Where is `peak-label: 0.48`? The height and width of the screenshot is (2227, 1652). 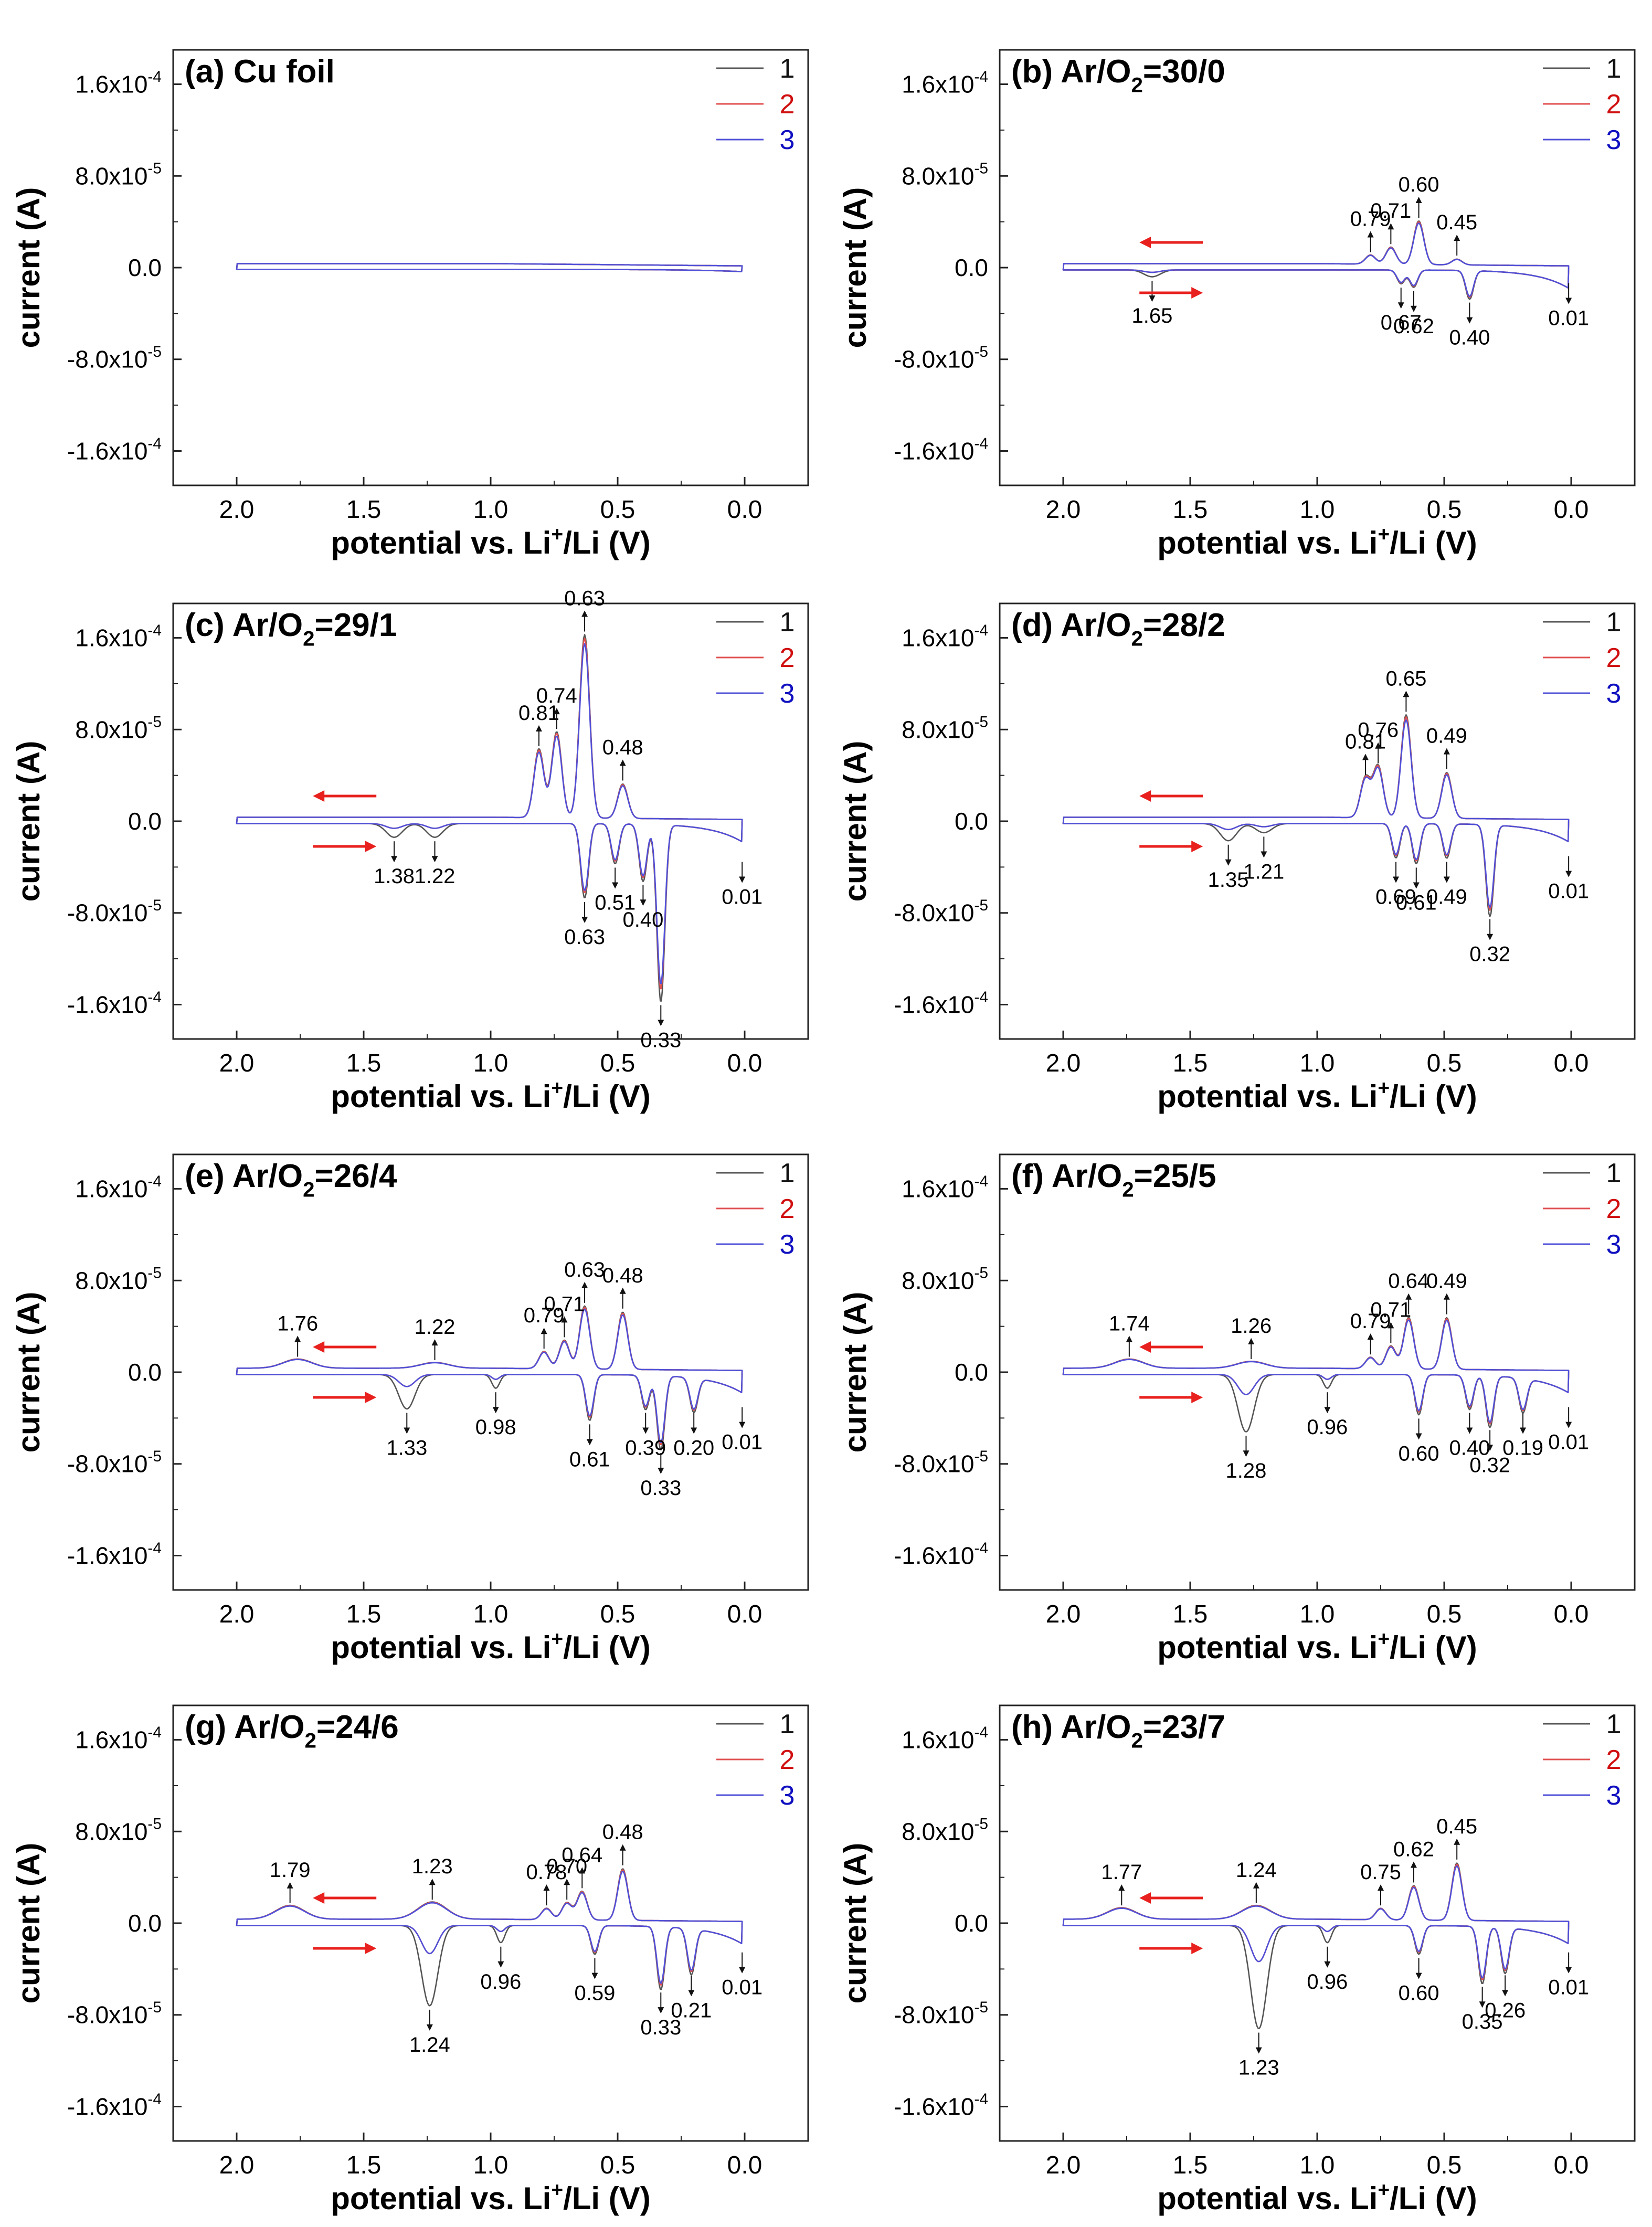 peak-label: 0.48 is located at coordinates (622, 1832).